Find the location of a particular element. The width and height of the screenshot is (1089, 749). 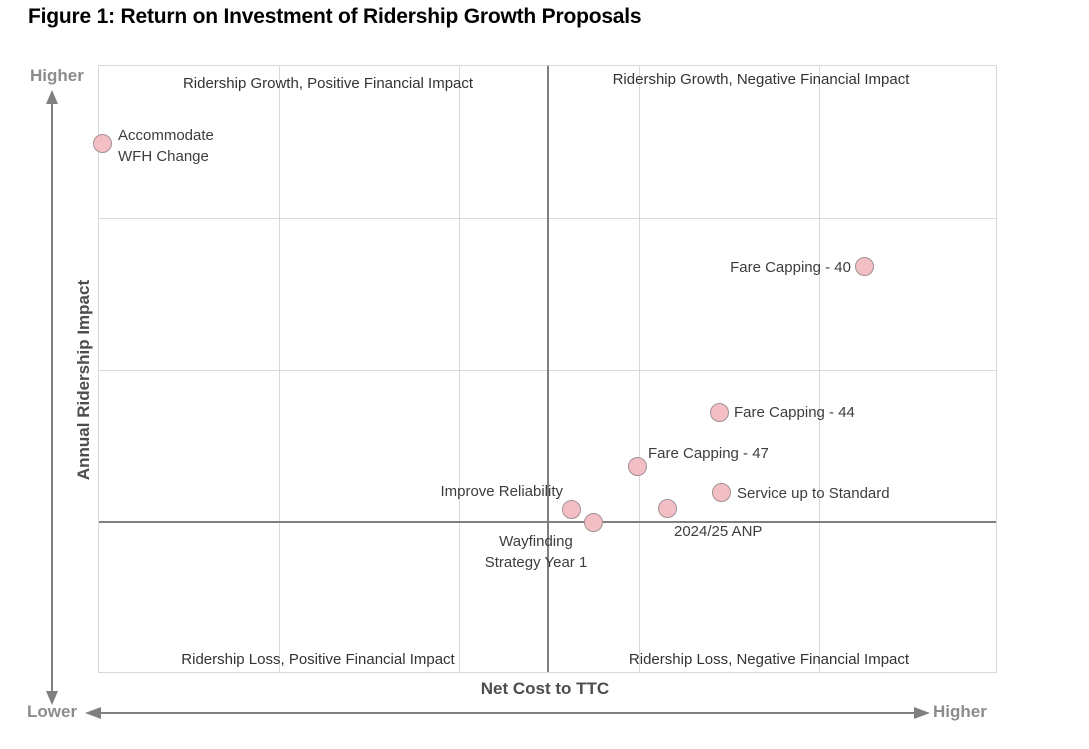

y-axis-arrow is located at coordinates (52, 397).